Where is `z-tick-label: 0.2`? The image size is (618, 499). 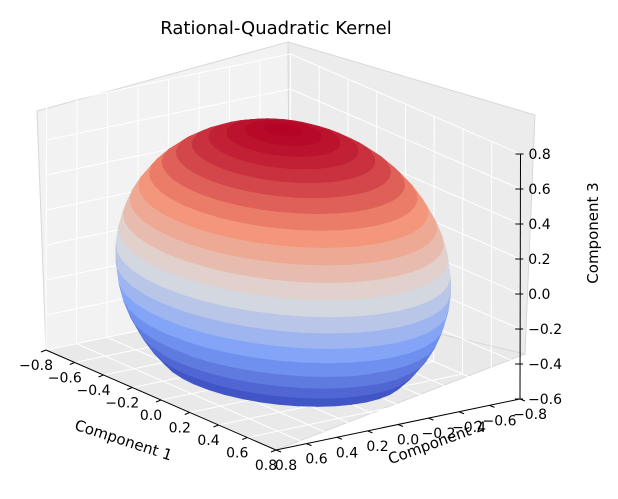
z-tick-label: 0.2 is located at coordinates (539, 260).